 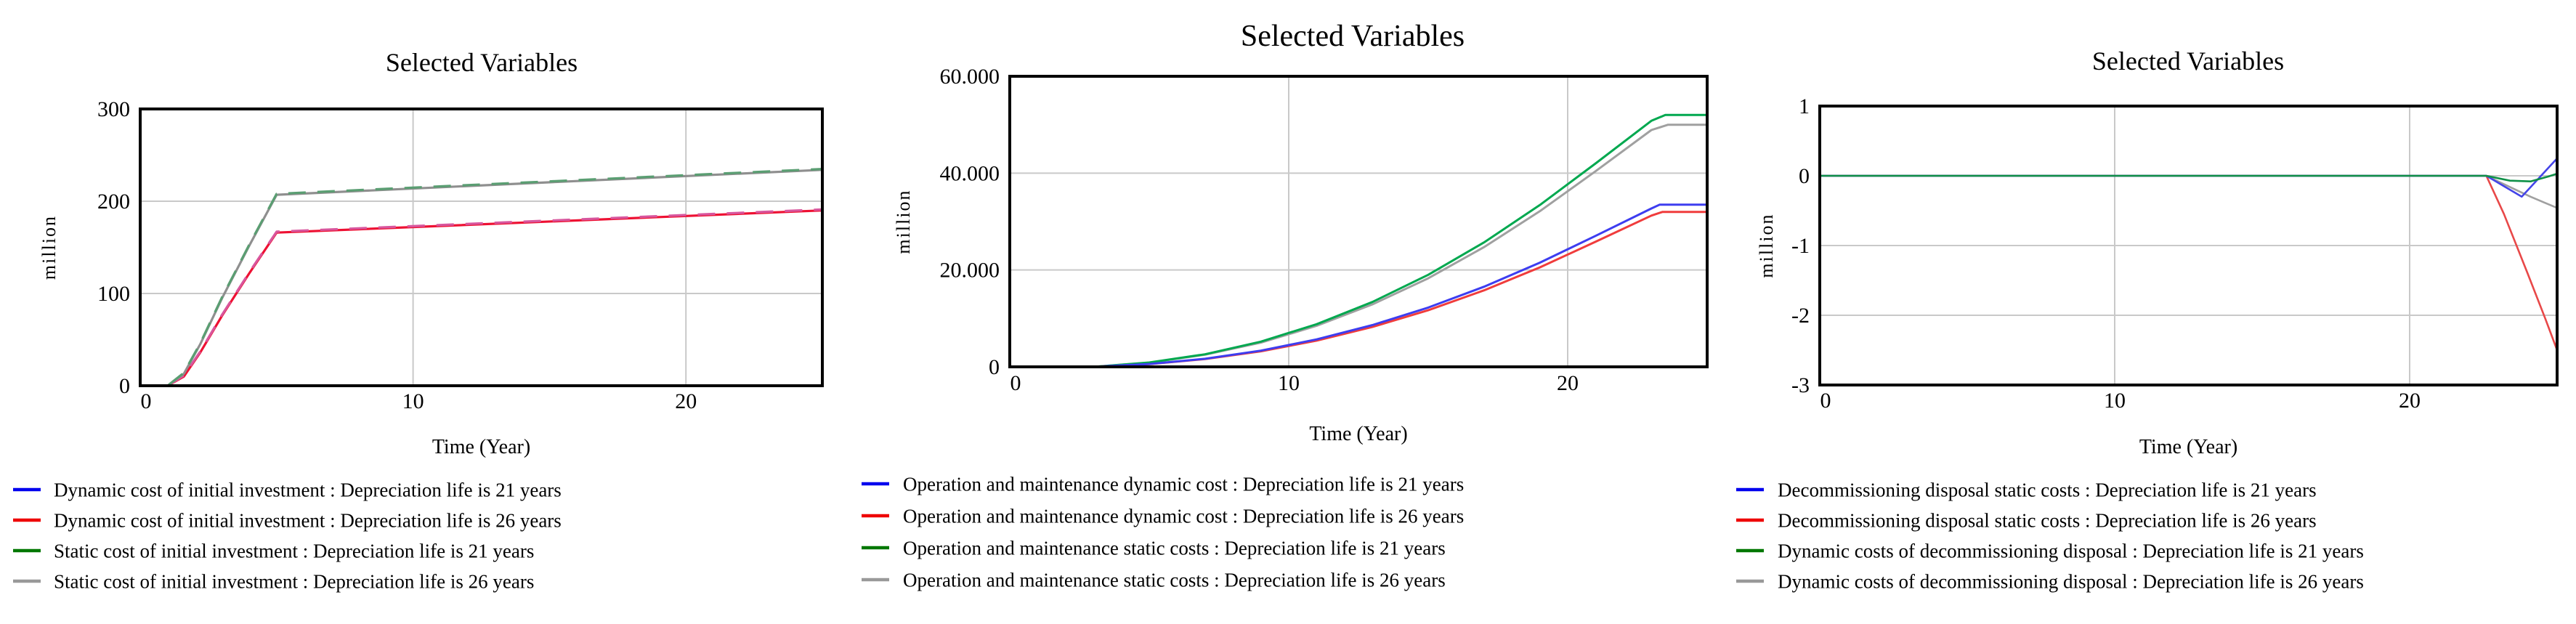 What do you see at coordinates (970, 222) in the screenshot?
I see `y-tick-labels: 60.000 40.000 20.000 0` at bounding box center [970, 222].